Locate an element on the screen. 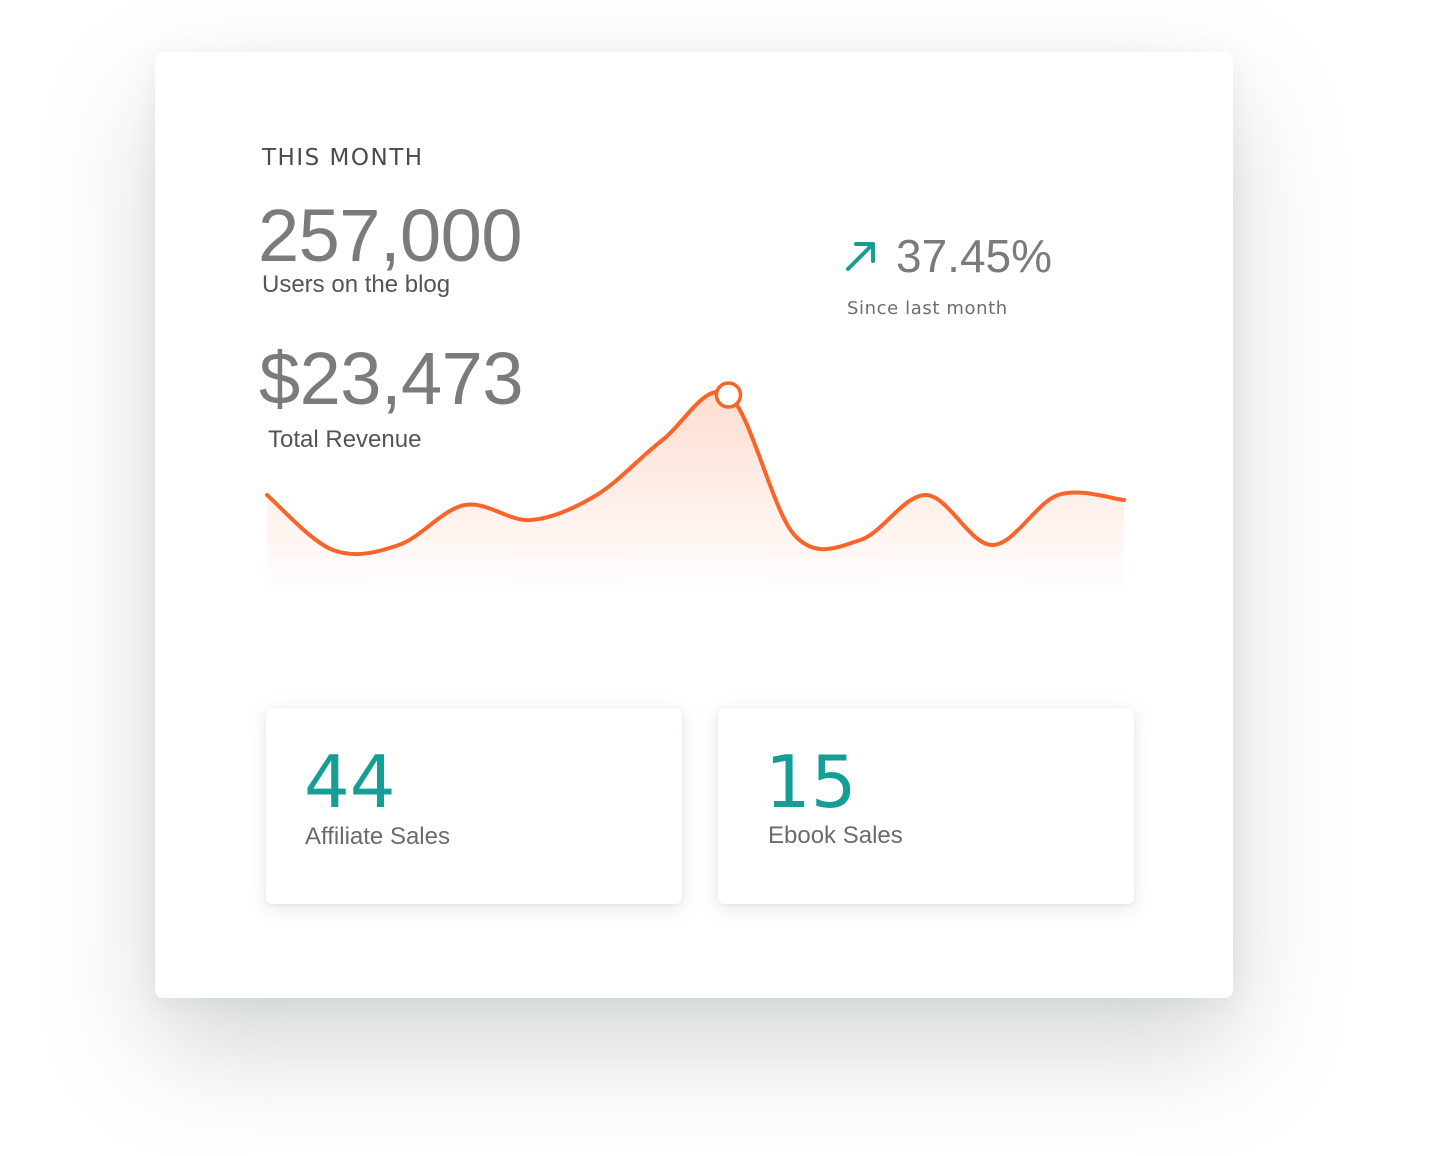 The image size is (1432, 1156). ebook-sales-value: 15 is located at coordinates (811, 782).